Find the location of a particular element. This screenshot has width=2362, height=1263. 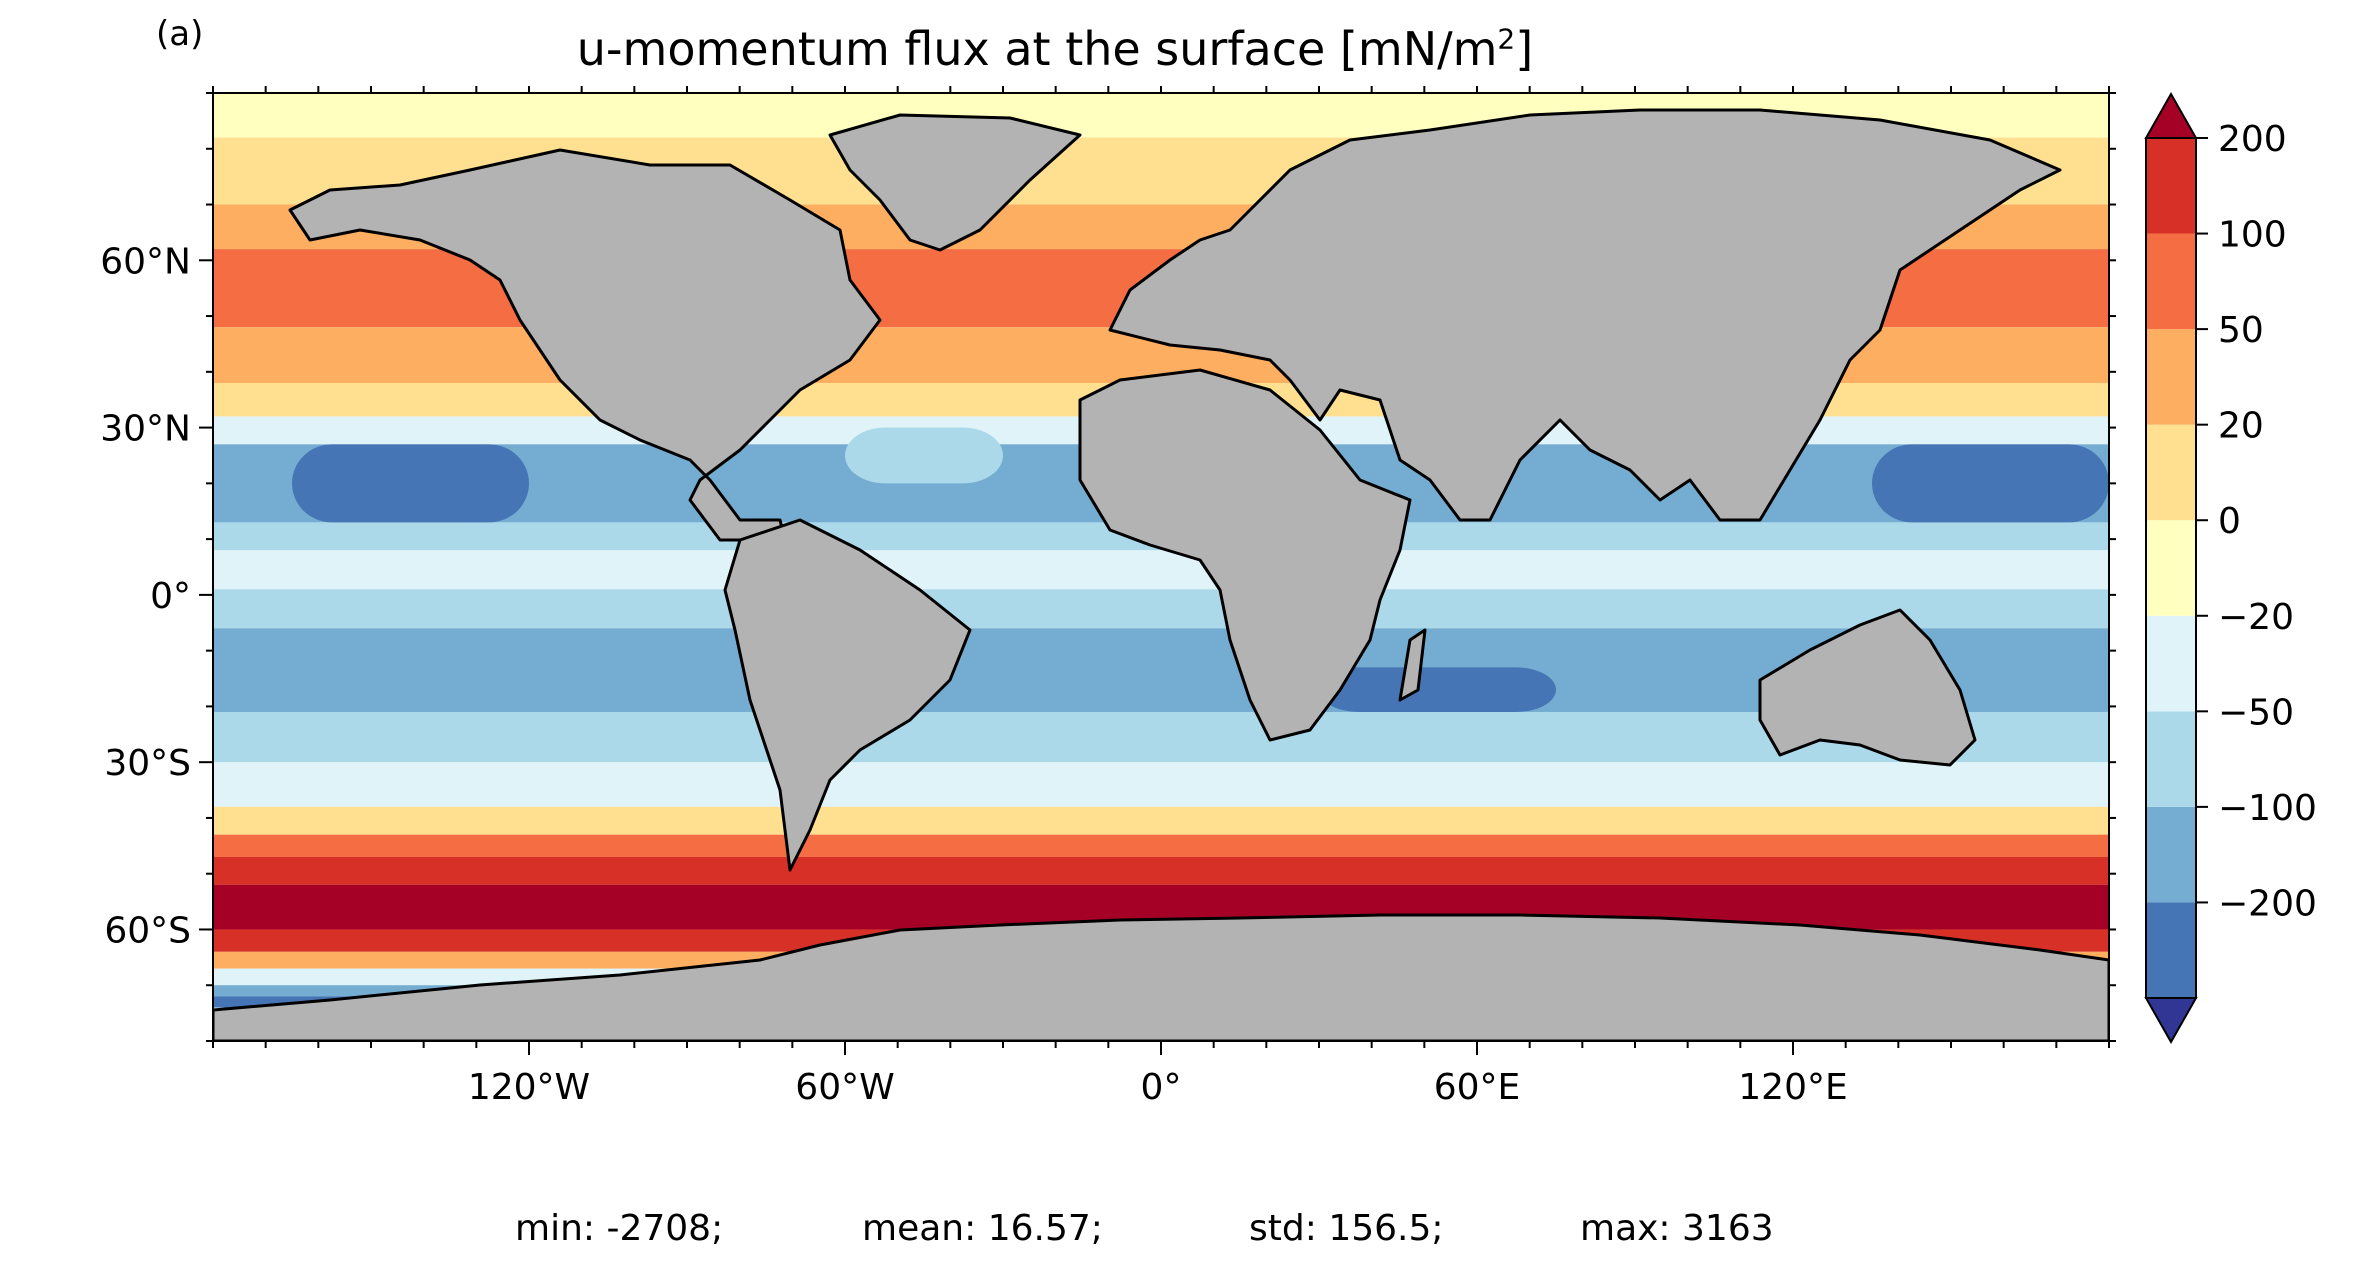

stat-std: std: 156.5; is located at coordinates (1346, 1228).